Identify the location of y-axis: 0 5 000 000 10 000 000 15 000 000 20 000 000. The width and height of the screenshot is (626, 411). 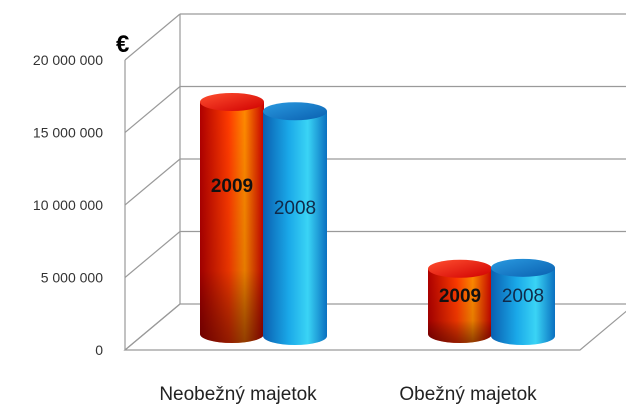
(68, 205).